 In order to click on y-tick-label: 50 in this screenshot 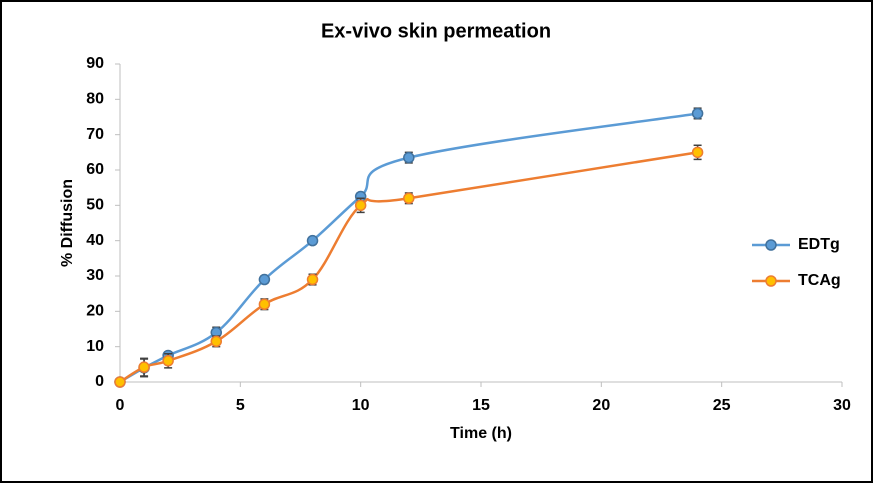, I will do `click(95, 205)`.